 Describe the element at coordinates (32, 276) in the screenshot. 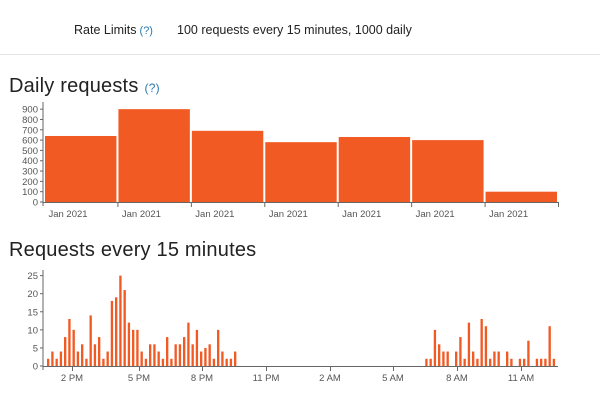

I see `q15-y-tick-label: 25` at that location.